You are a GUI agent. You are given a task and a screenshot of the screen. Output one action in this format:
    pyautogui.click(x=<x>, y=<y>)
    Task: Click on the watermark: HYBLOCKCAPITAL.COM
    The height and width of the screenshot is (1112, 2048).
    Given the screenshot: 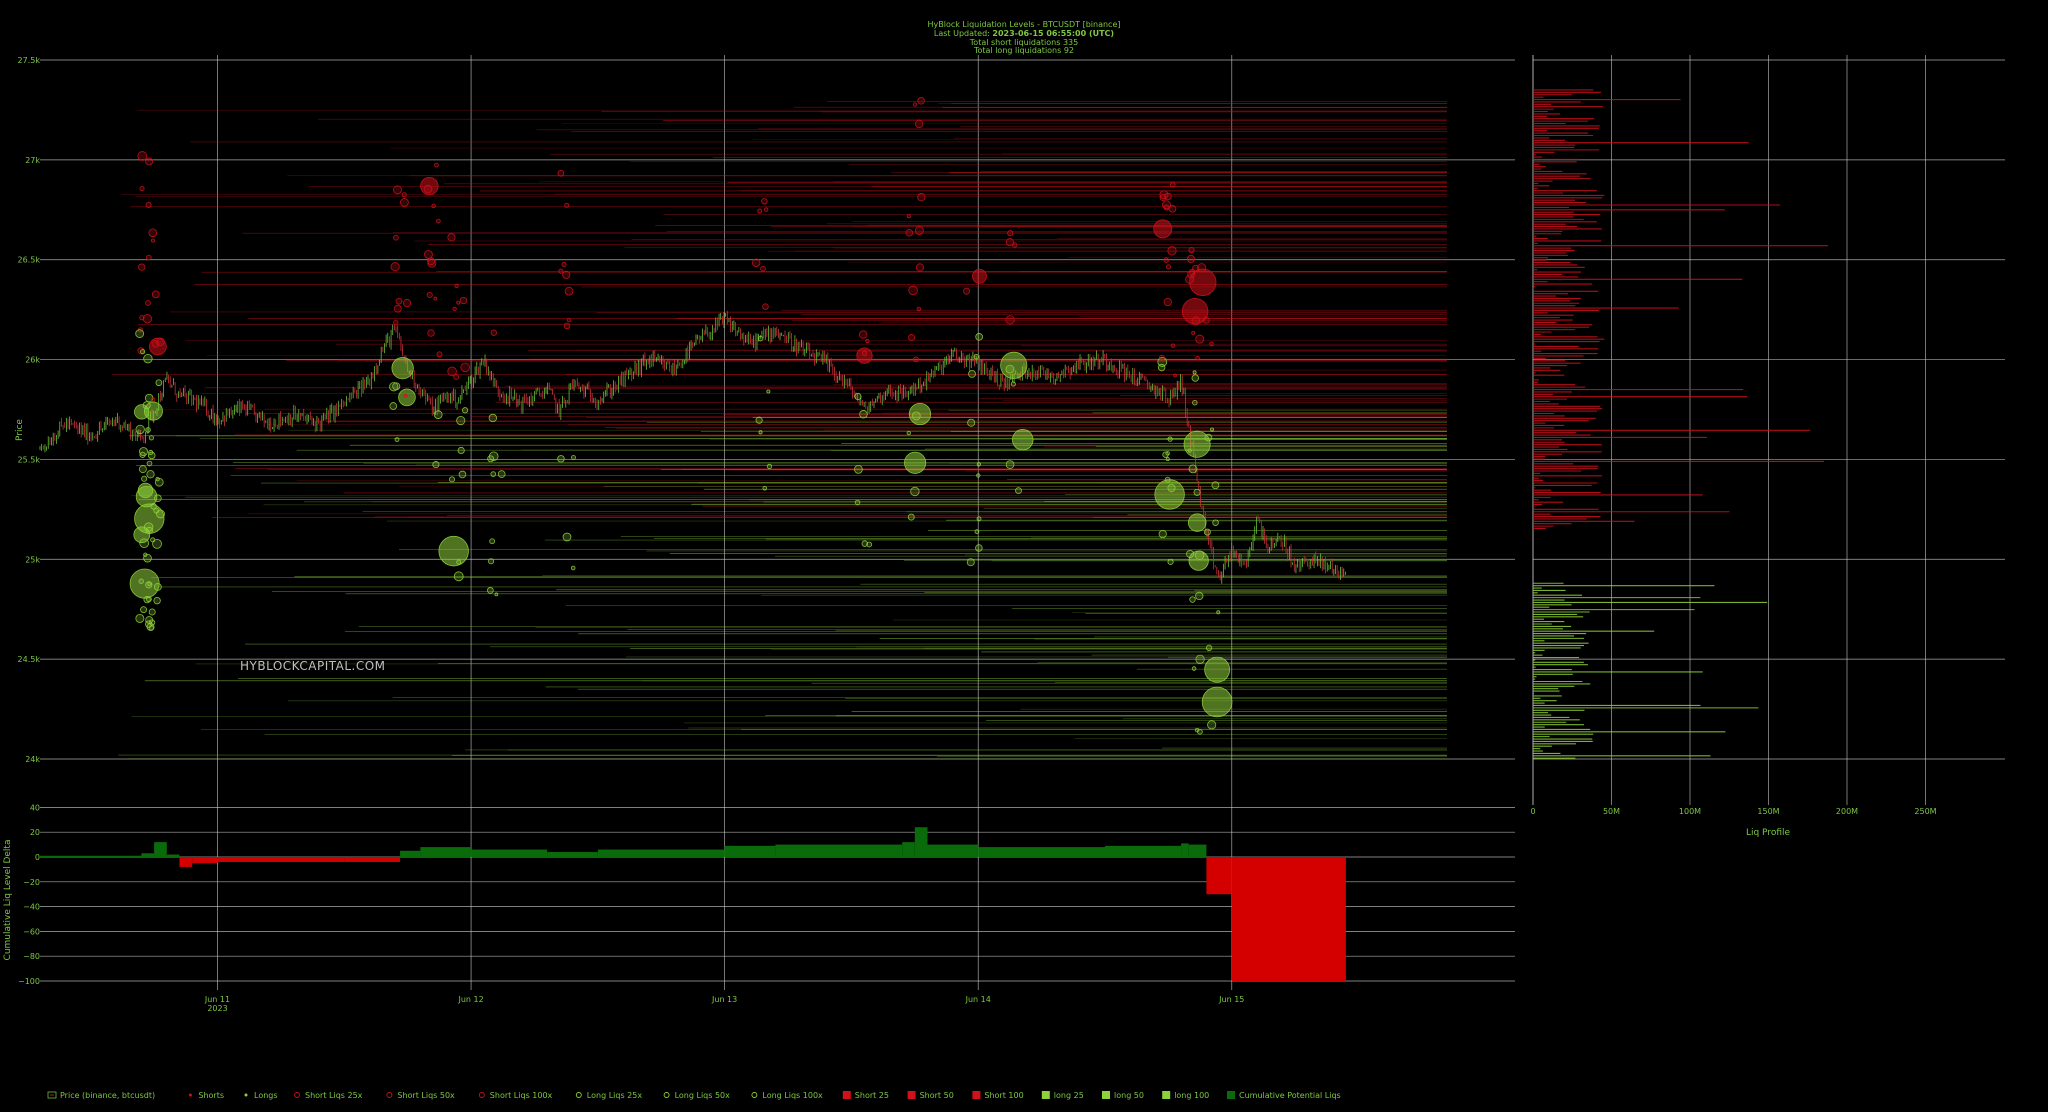 What is the action you would take?
    pyautogui.click(x=313, y=666)
    